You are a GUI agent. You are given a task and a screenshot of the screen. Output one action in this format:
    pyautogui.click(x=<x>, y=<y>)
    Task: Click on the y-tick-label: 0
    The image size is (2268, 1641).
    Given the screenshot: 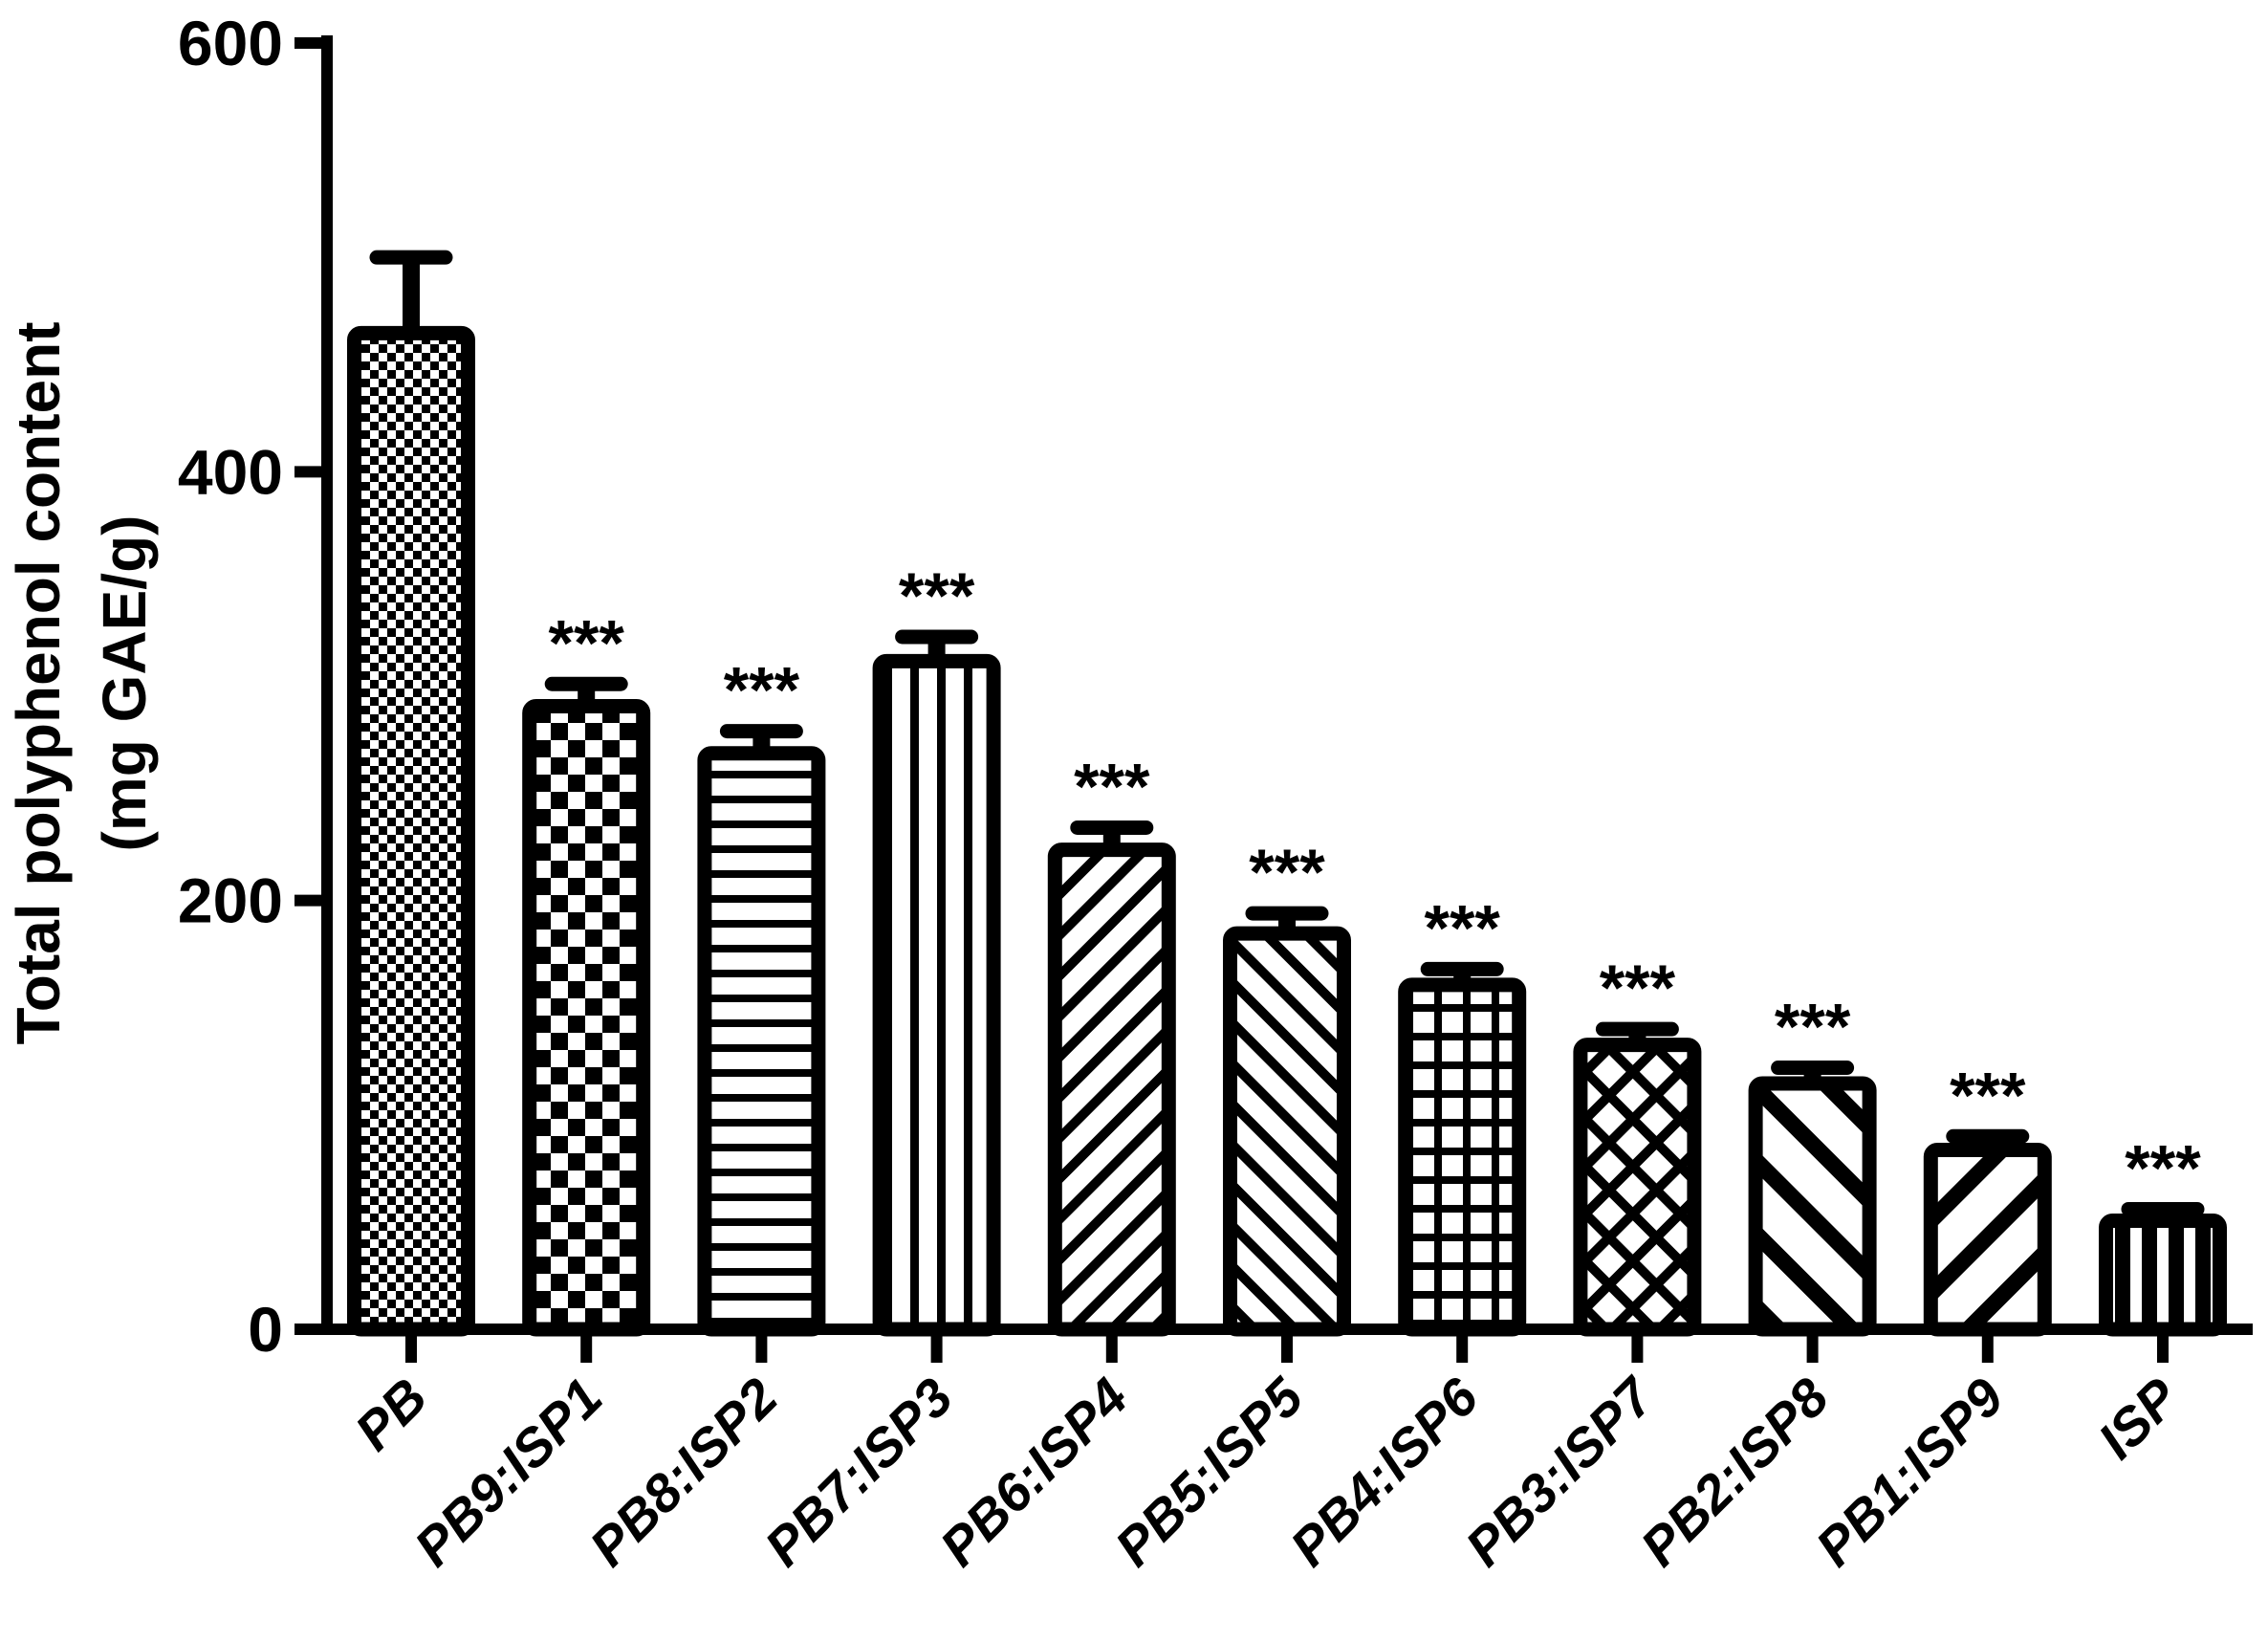 What is the action you would take?
    pyautogui.click(x=265, y=1329)
    